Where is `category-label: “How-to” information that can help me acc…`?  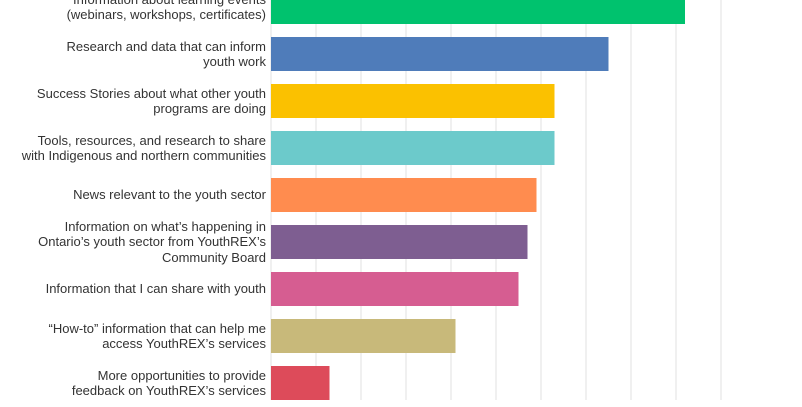 category-label: “How-to” information that can help me acc… is located at coordinates (135, 336).